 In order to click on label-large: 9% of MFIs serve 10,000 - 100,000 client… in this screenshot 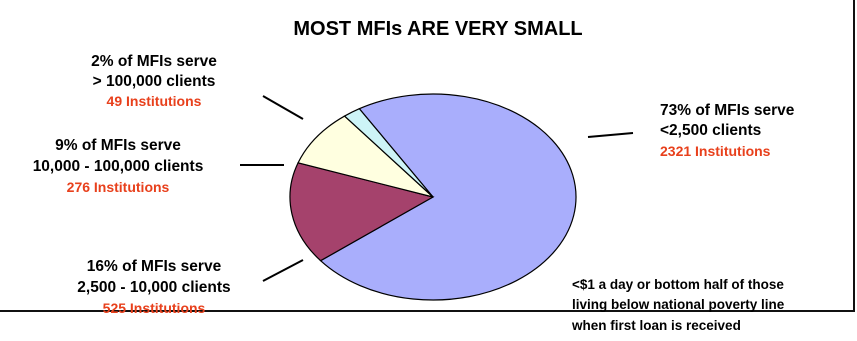, I will do `click(118, 166)`.